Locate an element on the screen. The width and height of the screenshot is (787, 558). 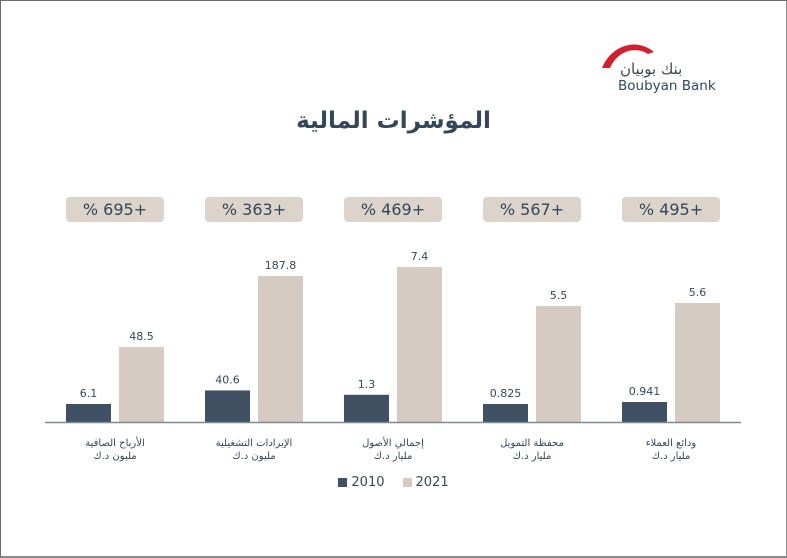
brand-name-english: Boubyan Bank is located at coordinates (667, 86).